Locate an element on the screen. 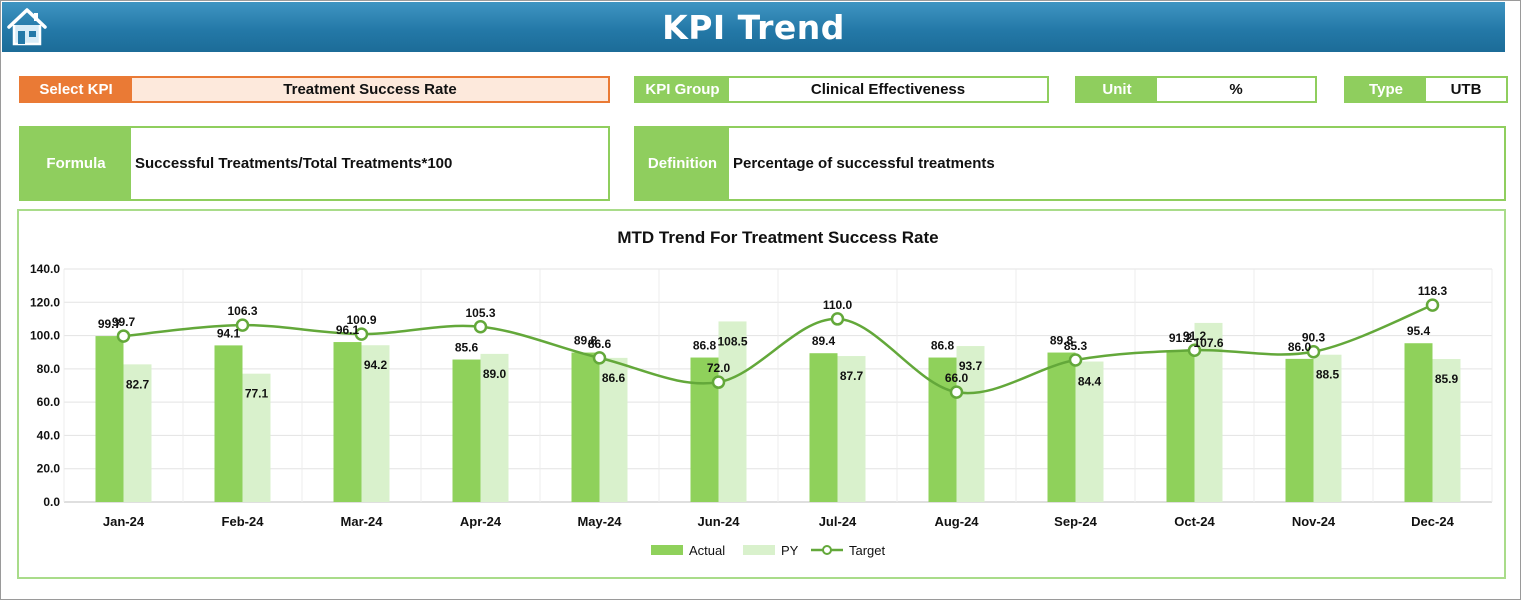 This screenshot has height=600, width=1521. py-data-label: 84.4 is located at coordinates (1090, 382).